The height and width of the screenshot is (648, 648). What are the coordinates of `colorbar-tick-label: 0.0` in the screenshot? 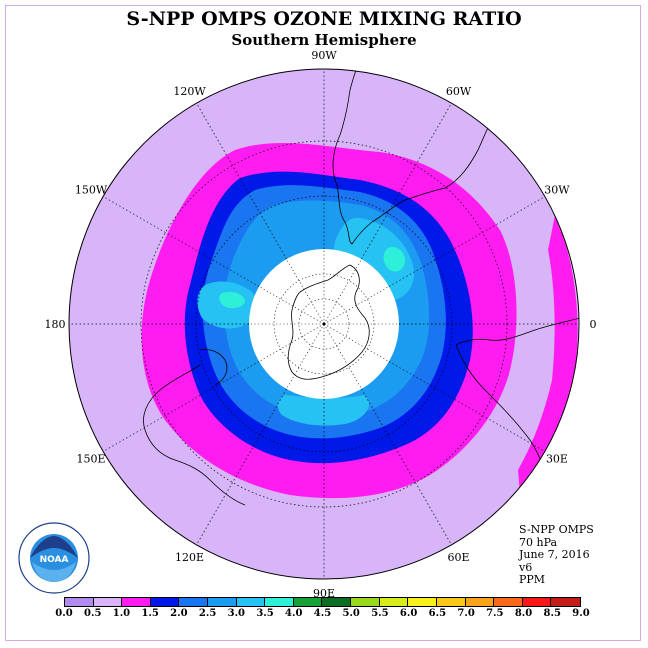 It's located at (64, 613).